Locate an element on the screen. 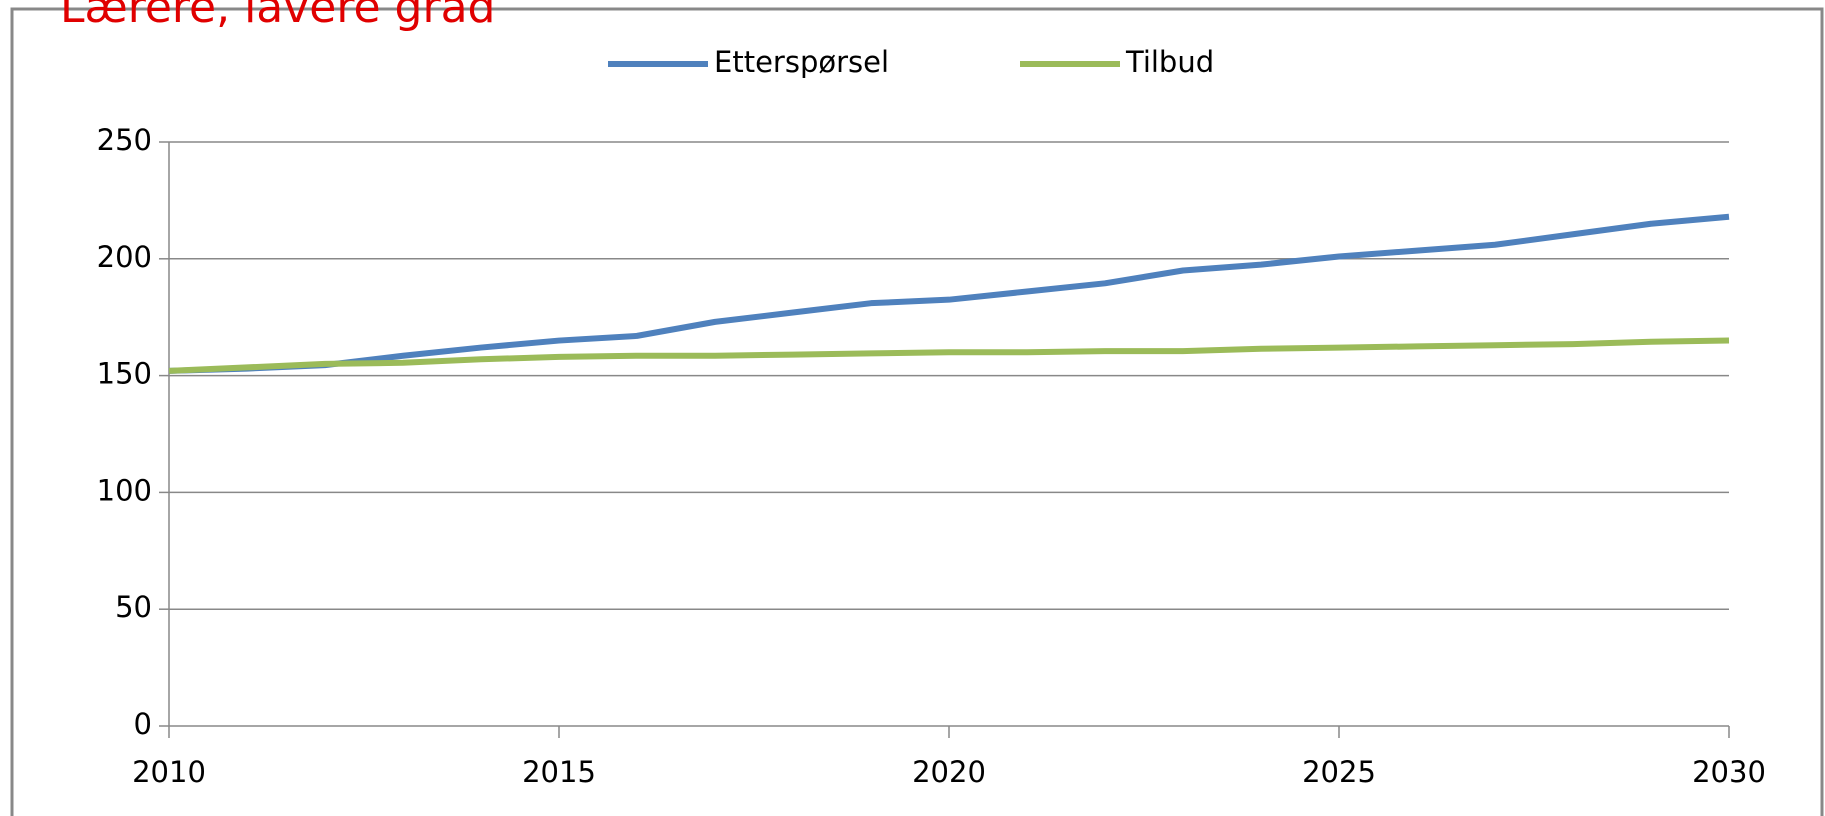  series-line is located at coordinates (949, 355).